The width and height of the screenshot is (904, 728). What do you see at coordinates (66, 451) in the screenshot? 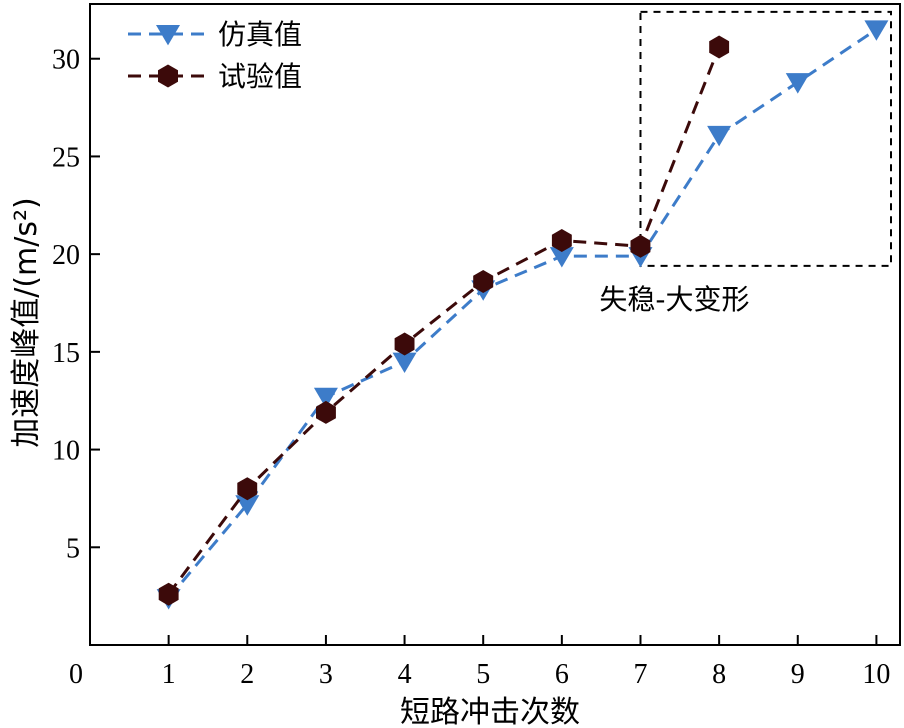
I see `y-tick-label: 10` at bounding box center [66, 451].